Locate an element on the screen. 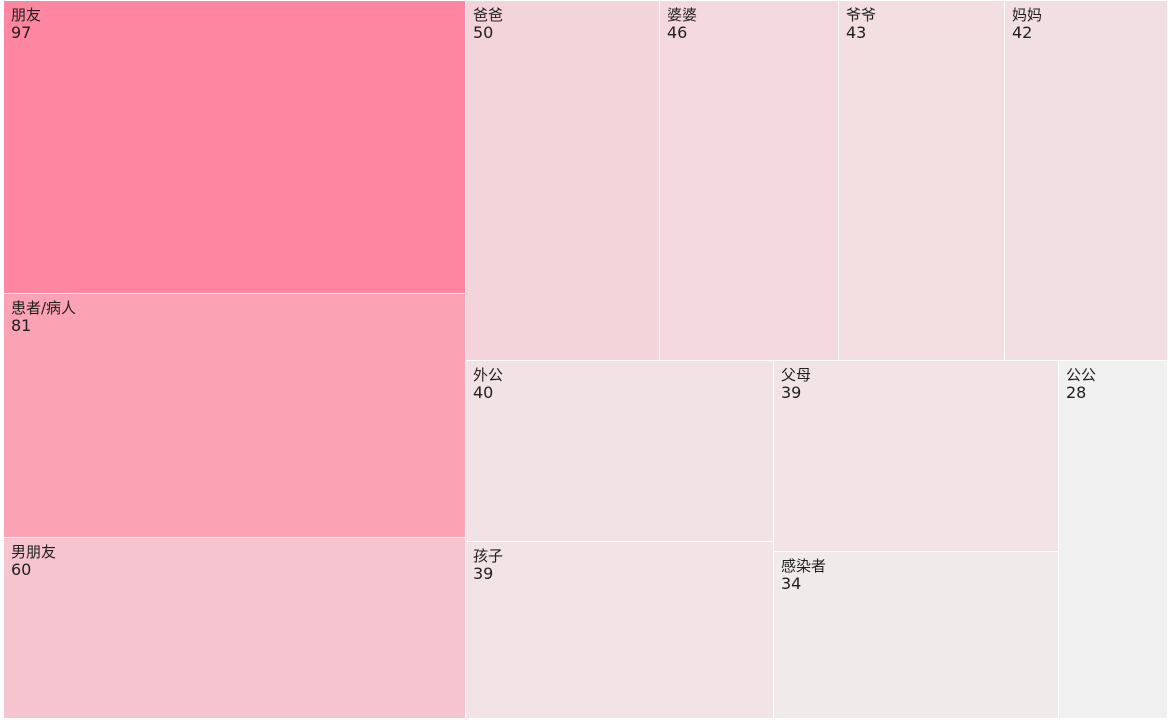 This screenshot has height=722, width=1168. treemap-cell: 感染者 34 is located at coordinates (916, 635).